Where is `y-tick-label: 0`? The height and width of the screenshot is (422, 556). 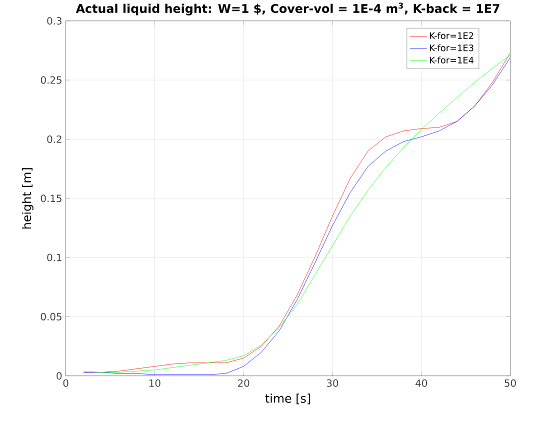
y-tick-label: 0 is located at coordinates (59, 376).